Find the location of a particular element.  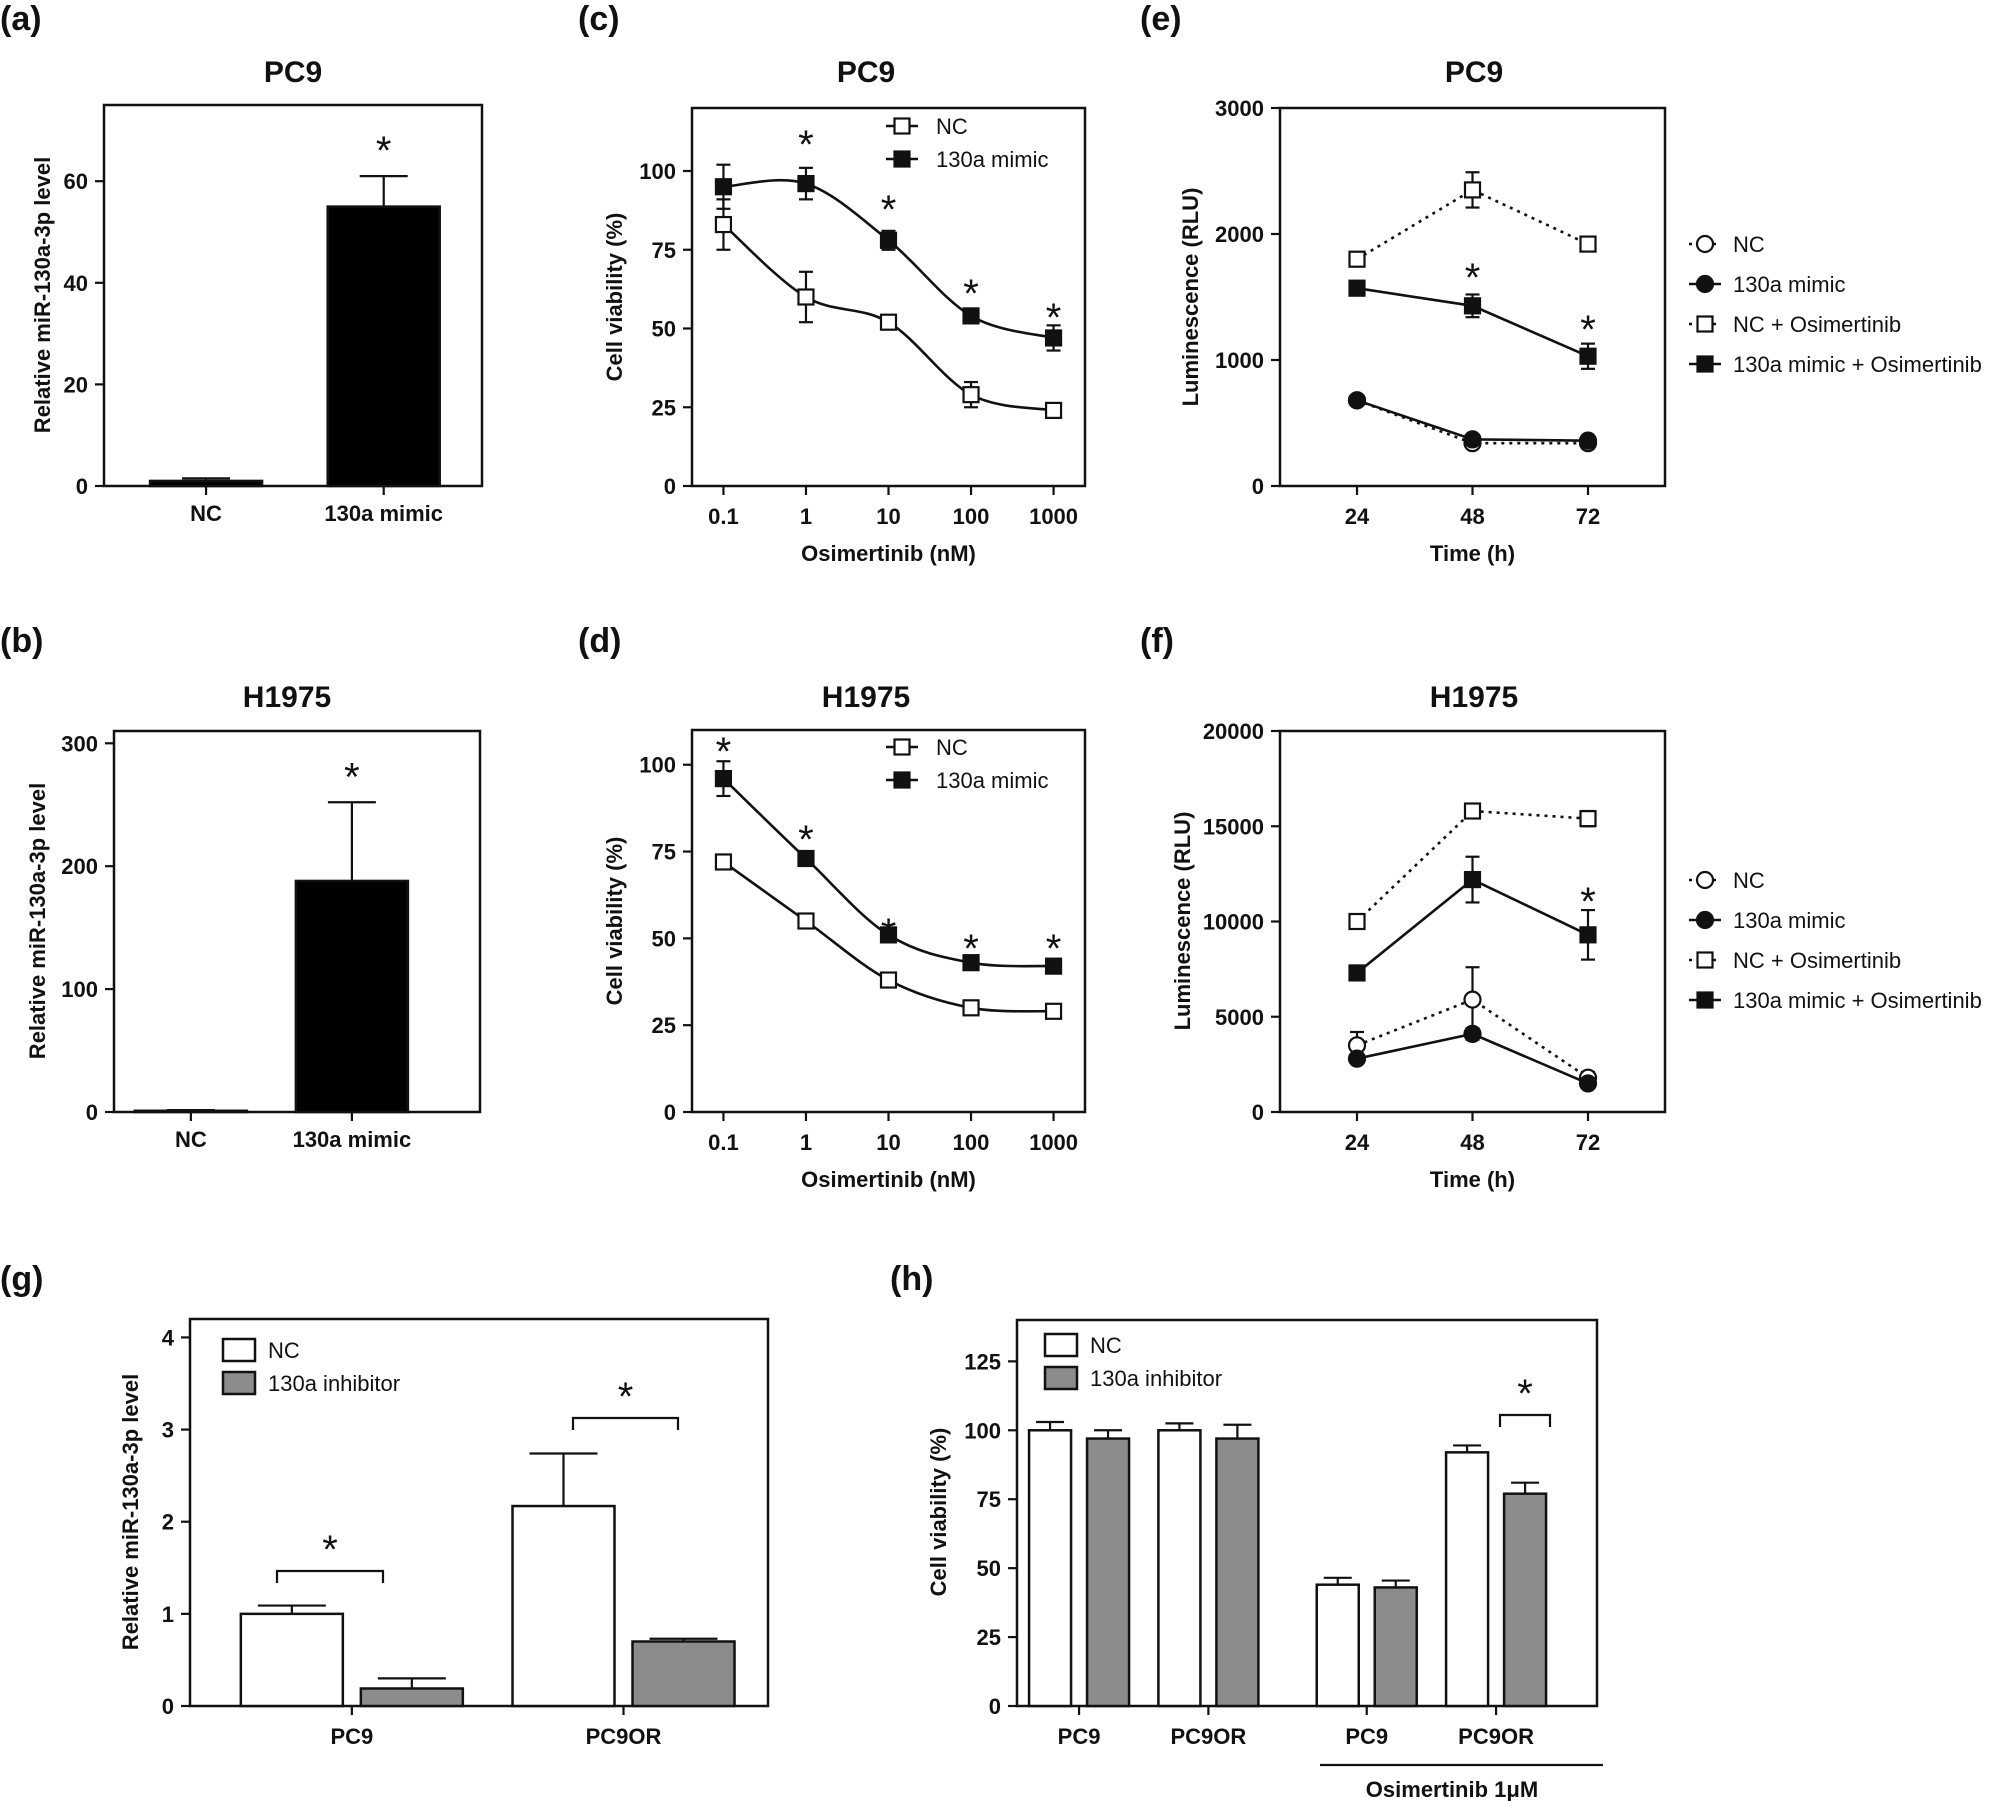

y-axis-label: Cell viability (%) is located at coordinates (938, 1512).